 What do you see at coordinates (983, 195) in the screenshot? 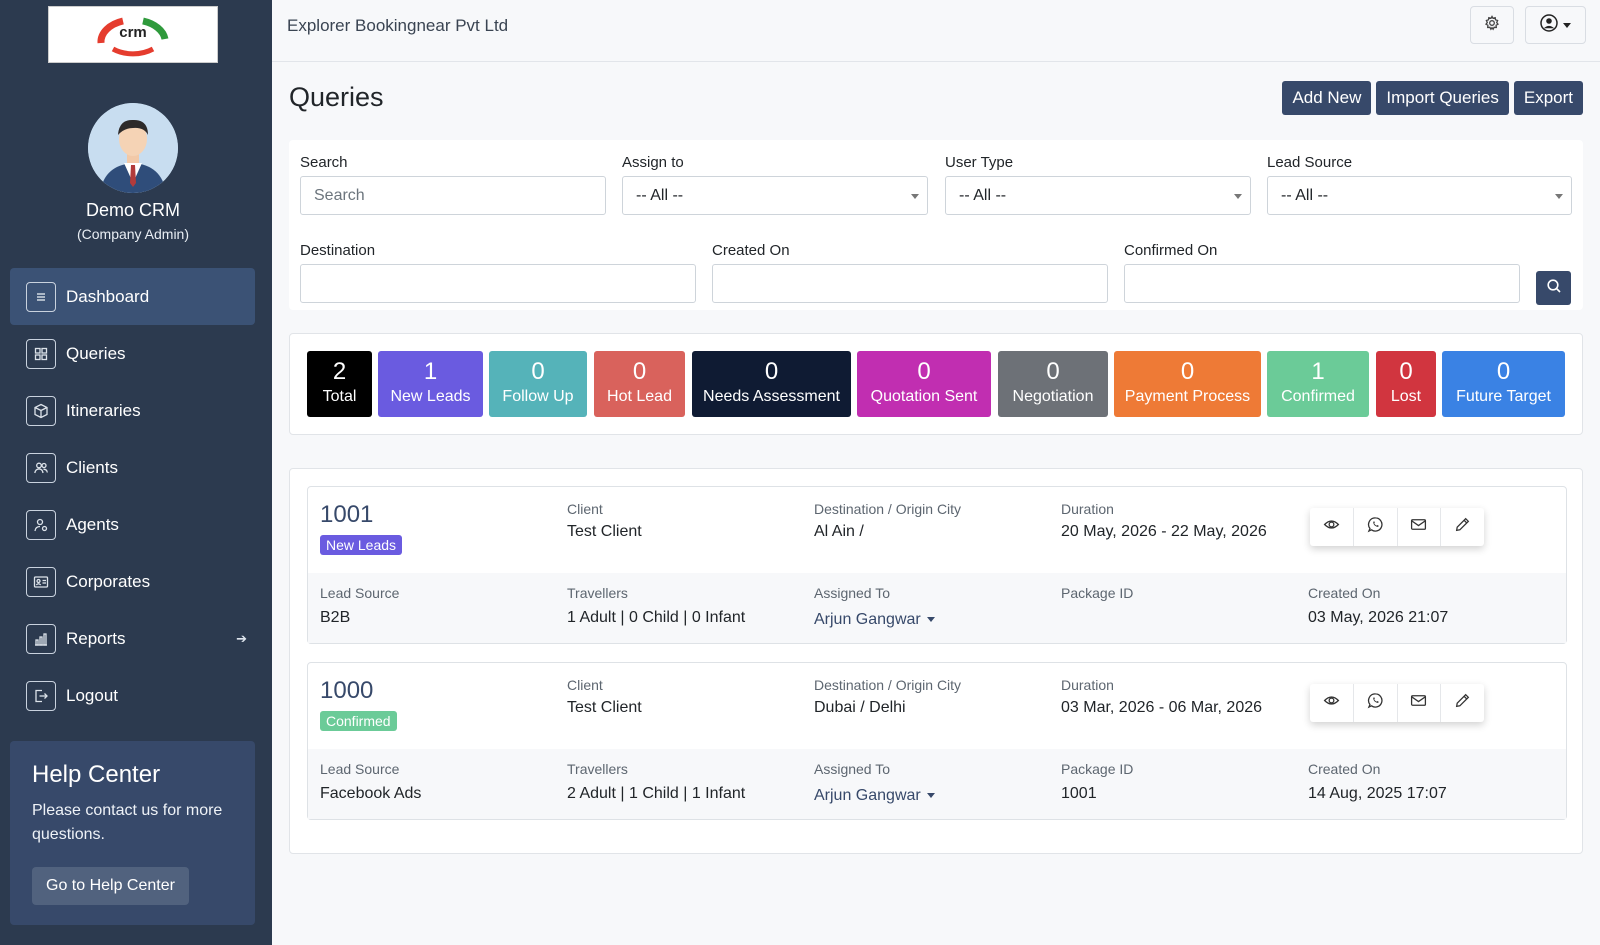
I see `user-type-value: -- All --` at bounding box center [983, 195].